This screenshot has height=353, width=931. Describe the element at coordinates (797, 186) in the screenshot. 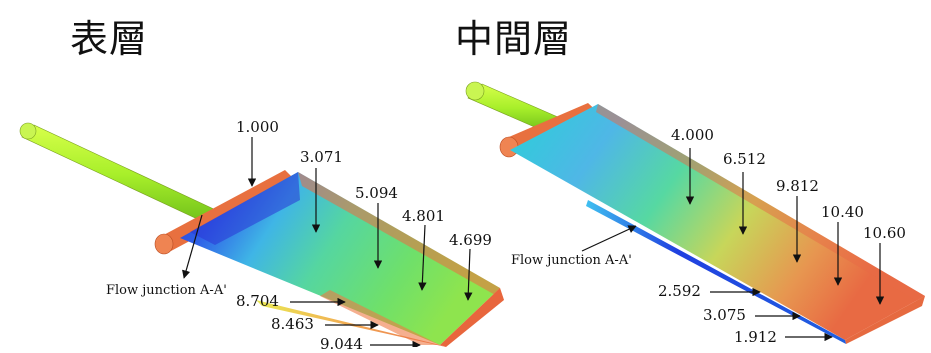

I see `right-value-label: 9.812` at that location.